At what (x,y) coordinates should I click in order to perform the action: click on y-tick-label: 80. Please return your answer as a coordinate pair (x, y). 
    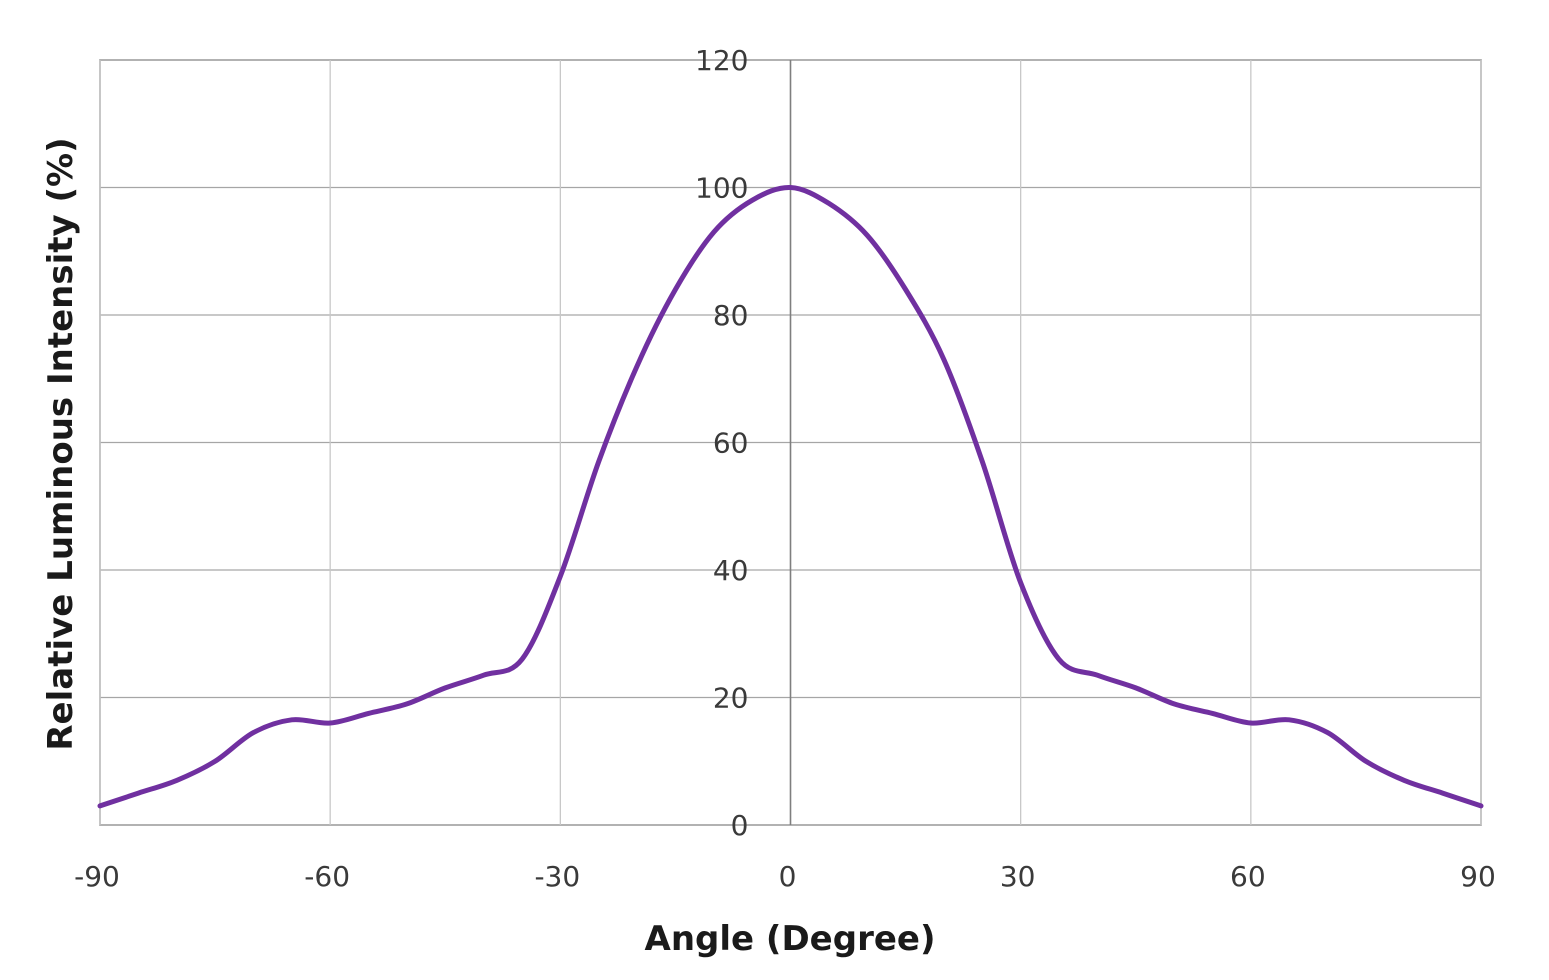
    Looking at the image, I should click on (731, 315).